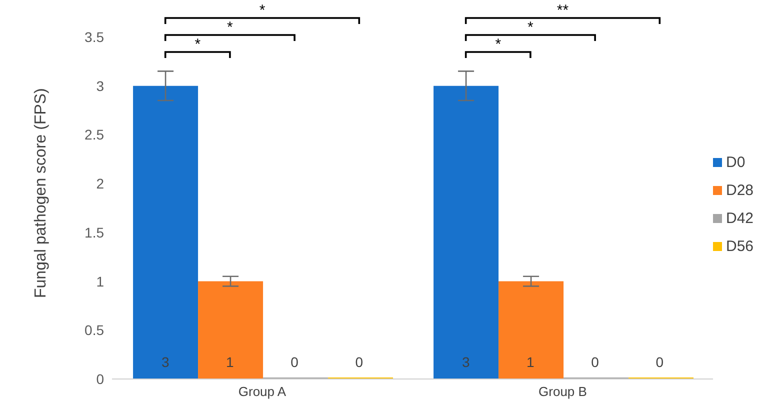 The width and height of the screenshot is (775, 409). What do you see at coordinates (94, 330) in the screenshot?
I see `y-tick-label: 0.5` at bounding box center [94, 330].